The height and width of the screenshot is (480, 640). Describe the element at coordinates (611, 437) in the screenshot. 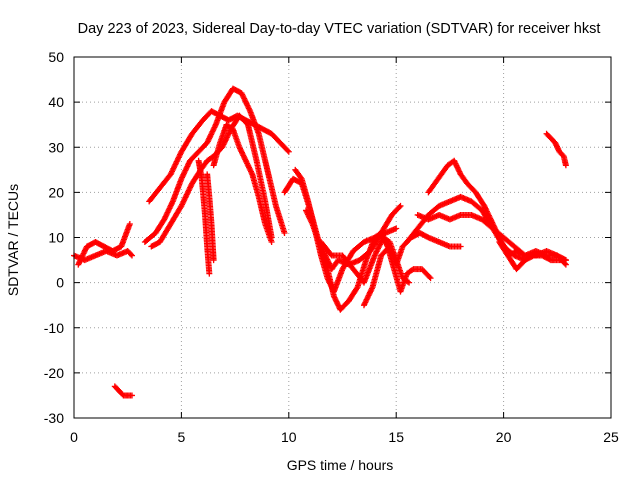

I see `x-tick-label: 25` at that location.